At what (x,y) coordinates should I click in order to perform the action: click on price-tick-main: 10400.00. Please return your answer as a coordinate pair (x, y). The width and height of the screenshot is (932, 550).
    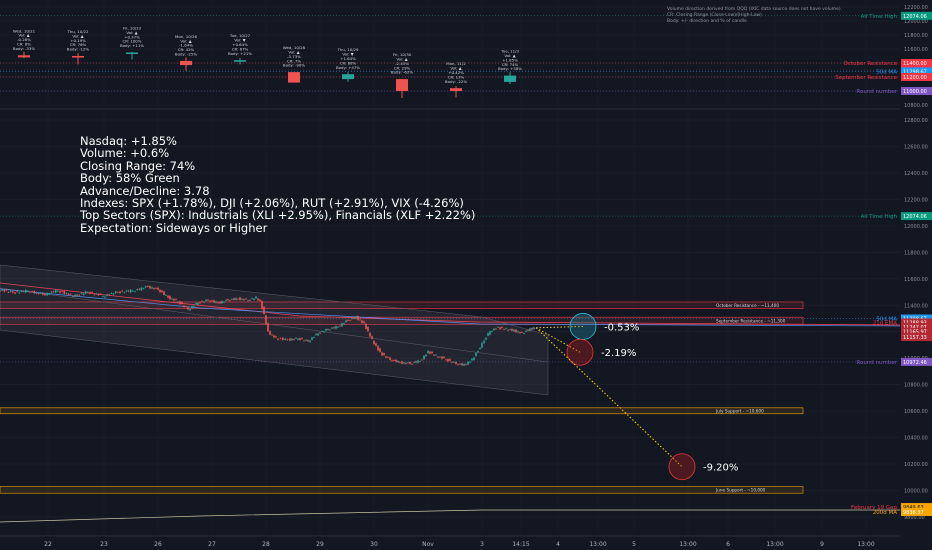
    Looking at the image, I should click on (916, 439).